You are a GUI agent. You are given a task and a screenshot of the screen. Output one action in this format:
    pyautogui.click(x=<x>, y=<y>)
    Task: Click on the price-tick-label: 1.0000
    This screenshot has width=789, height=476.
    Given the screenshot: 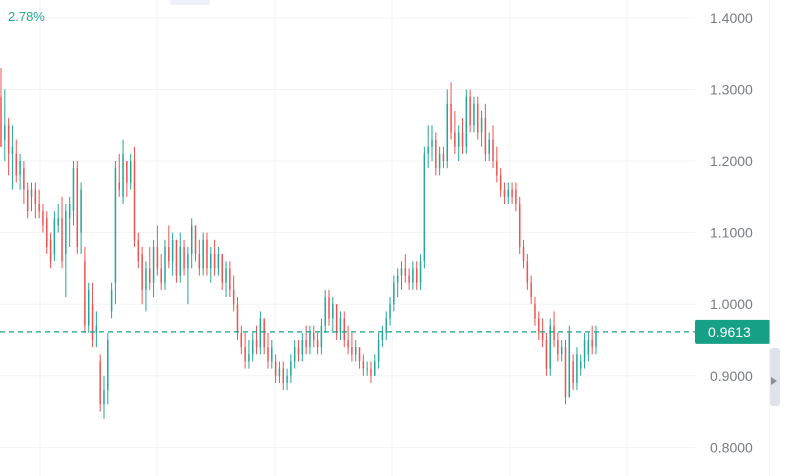 What is the action you would take?
    pyautogui.click(x=731, y=304)
    